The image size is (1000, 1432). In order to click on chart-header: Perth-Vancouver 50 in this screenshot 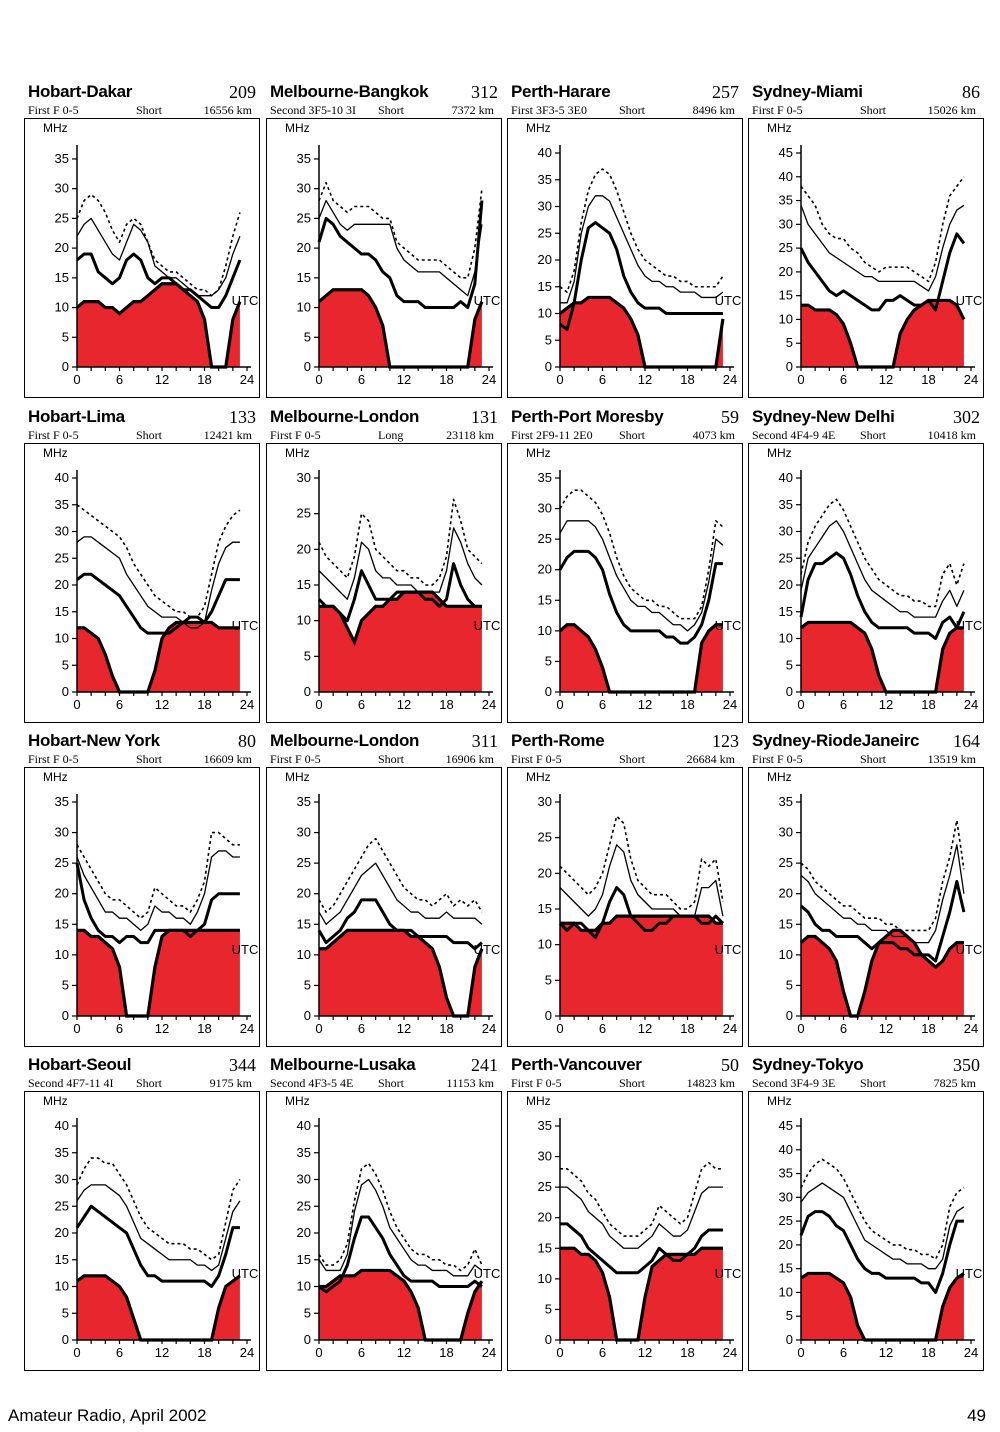, I will do `click(623, 1066)`.